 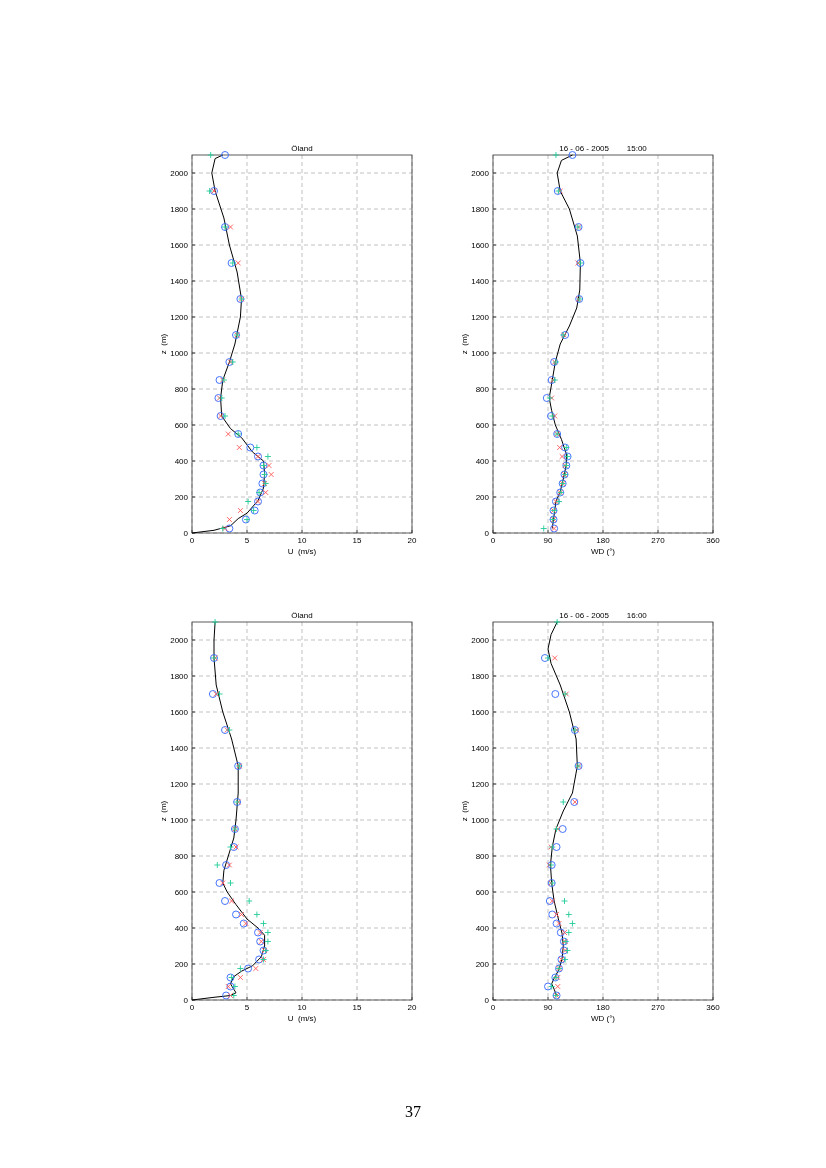 I want to click on text: 37, so click(x=413, y=1111).